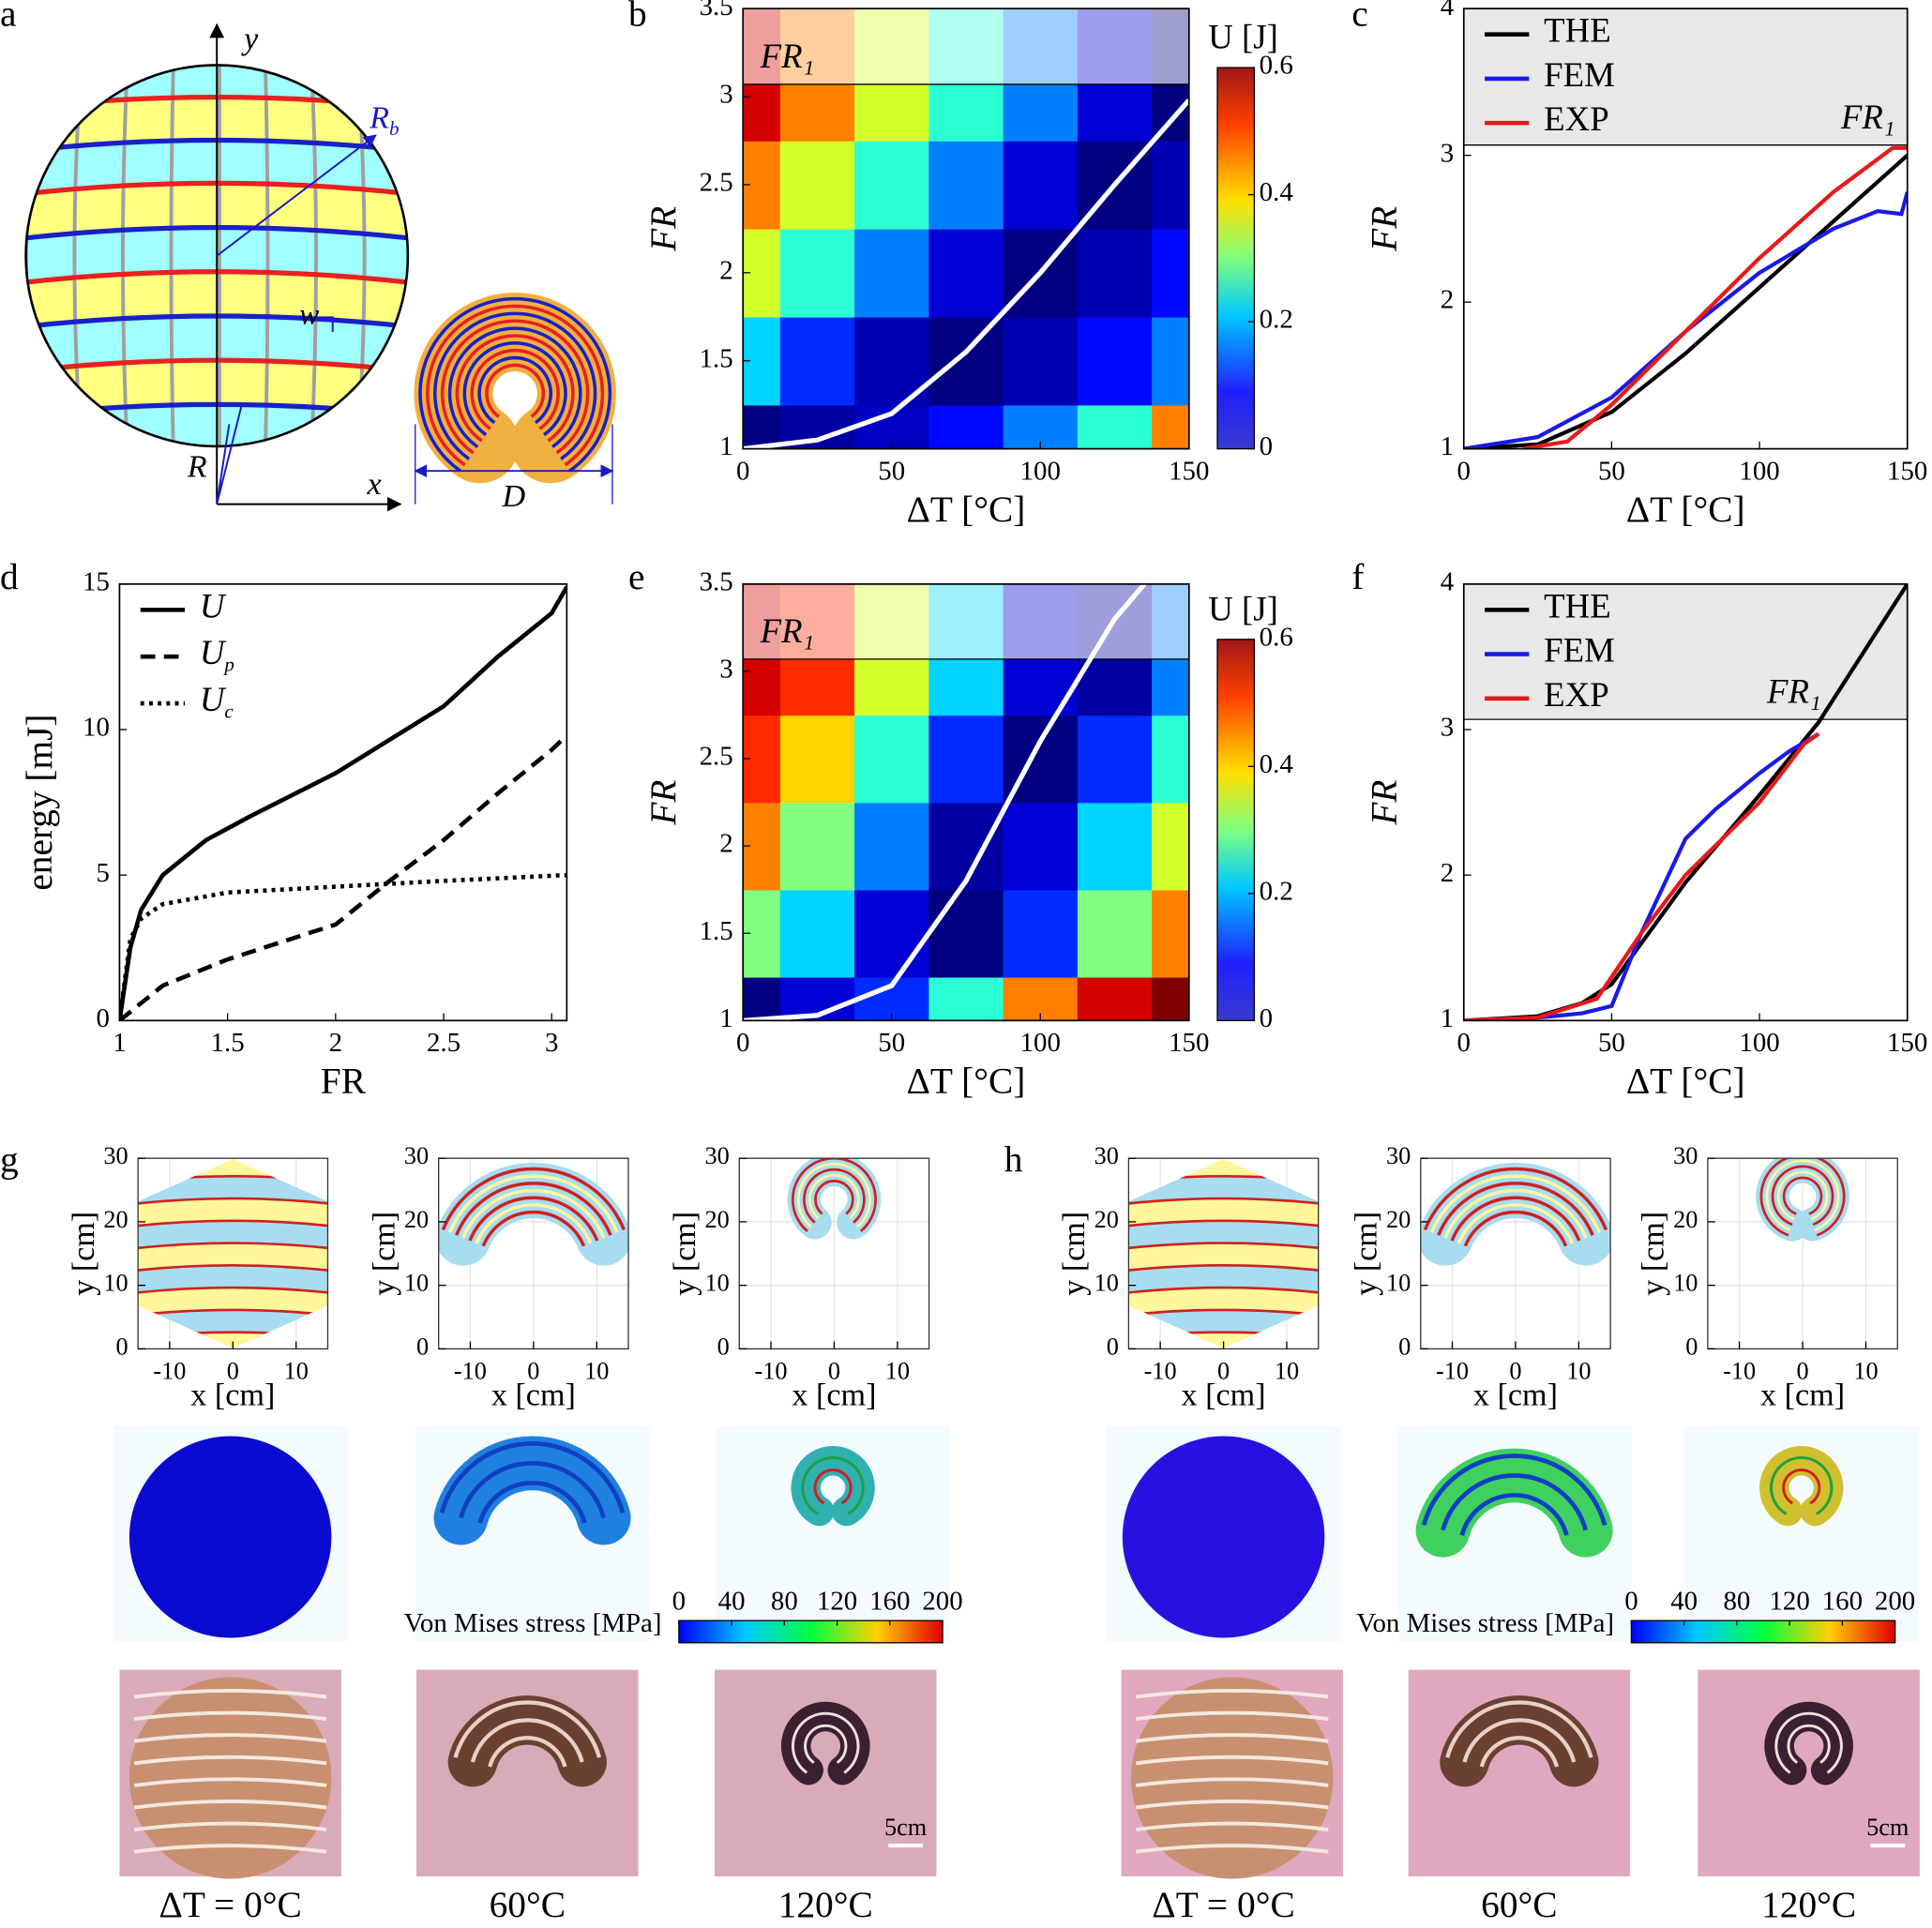 Image resolution: width=1932 pixels, height=1928 pixels. Describe the element at coordinates (1447, 11) in the screenshot. I see `y-tick-label: 4` at that location.